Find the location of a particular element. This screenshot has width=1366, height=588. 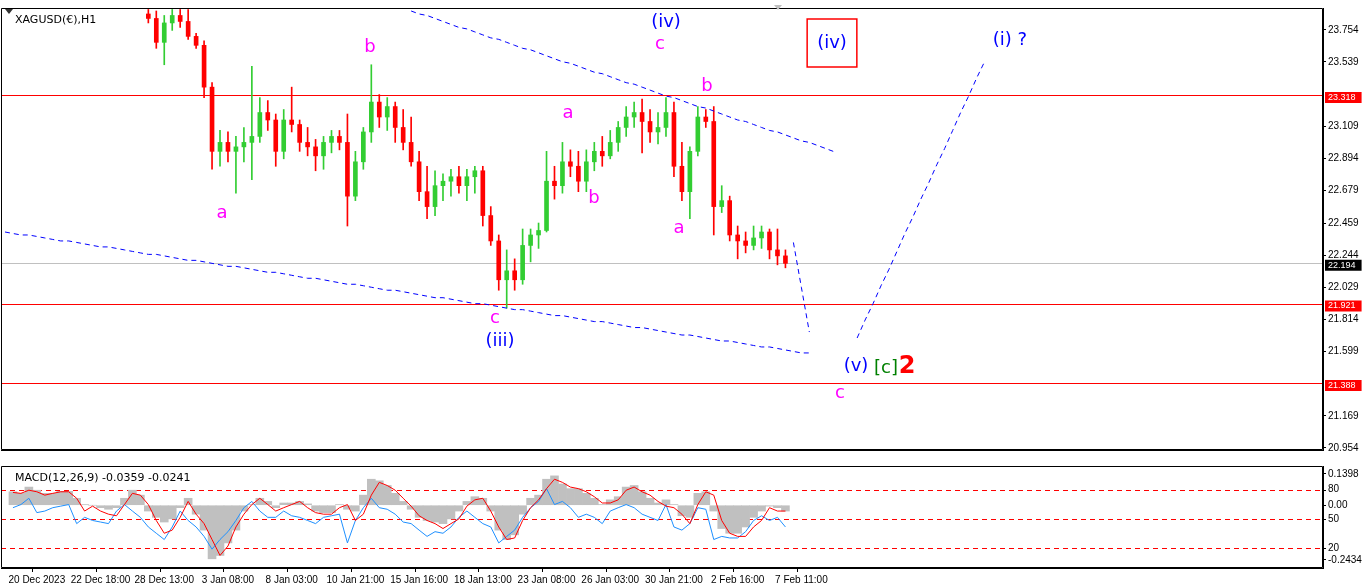

x-tick-label: 26 Jan 03:00 is located at coordinates (610, 579).